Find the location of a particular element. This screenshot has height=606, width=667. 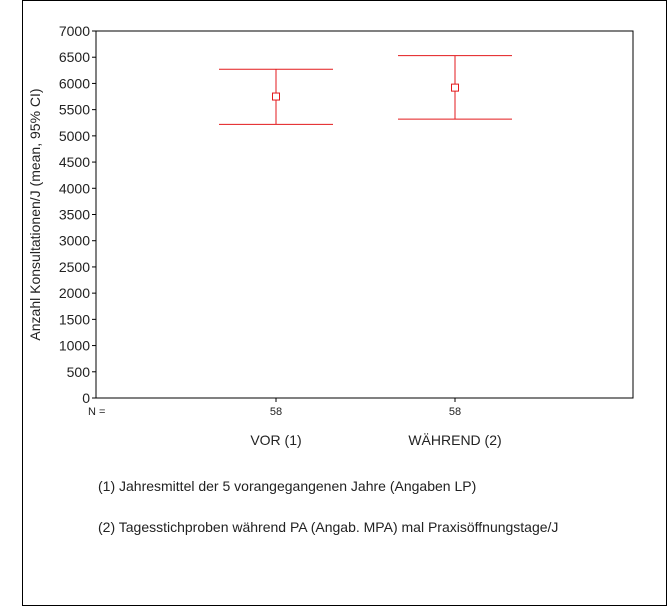

y-tick-label: 4000 is located at coordinates (74, 188).